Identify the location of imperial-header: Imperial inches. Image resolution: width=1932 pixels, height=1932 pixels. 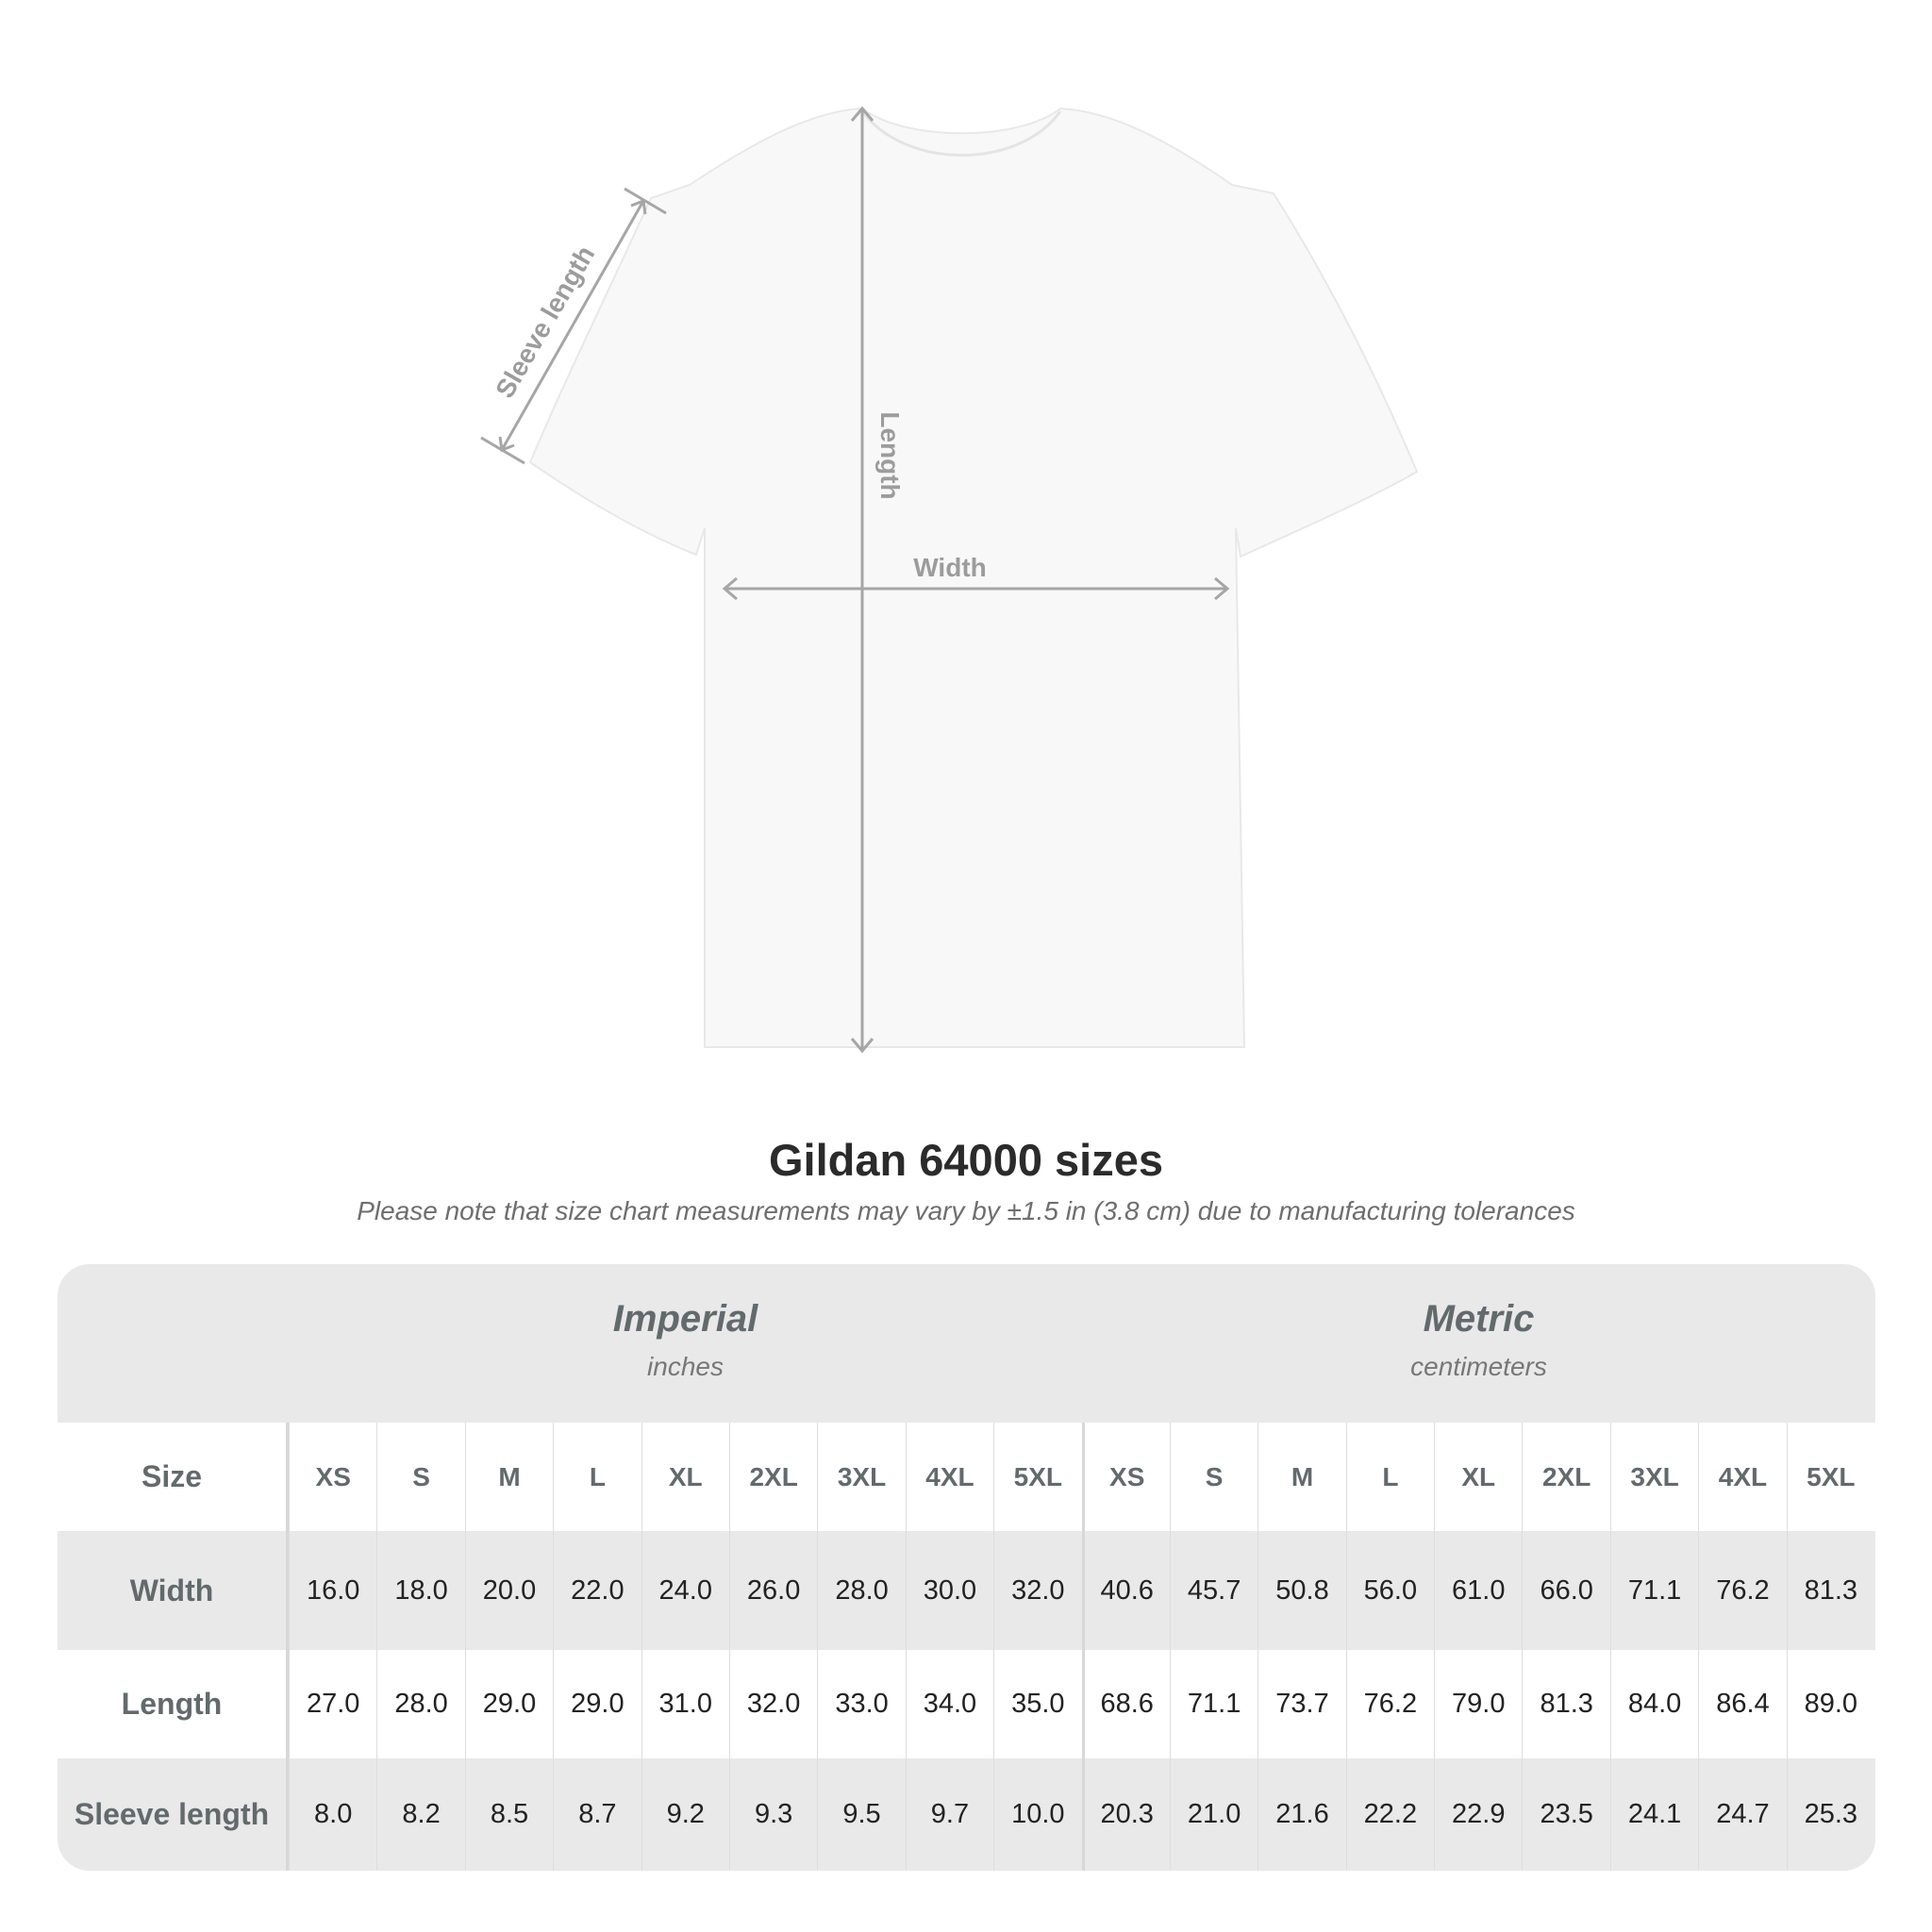
(686, 1343).